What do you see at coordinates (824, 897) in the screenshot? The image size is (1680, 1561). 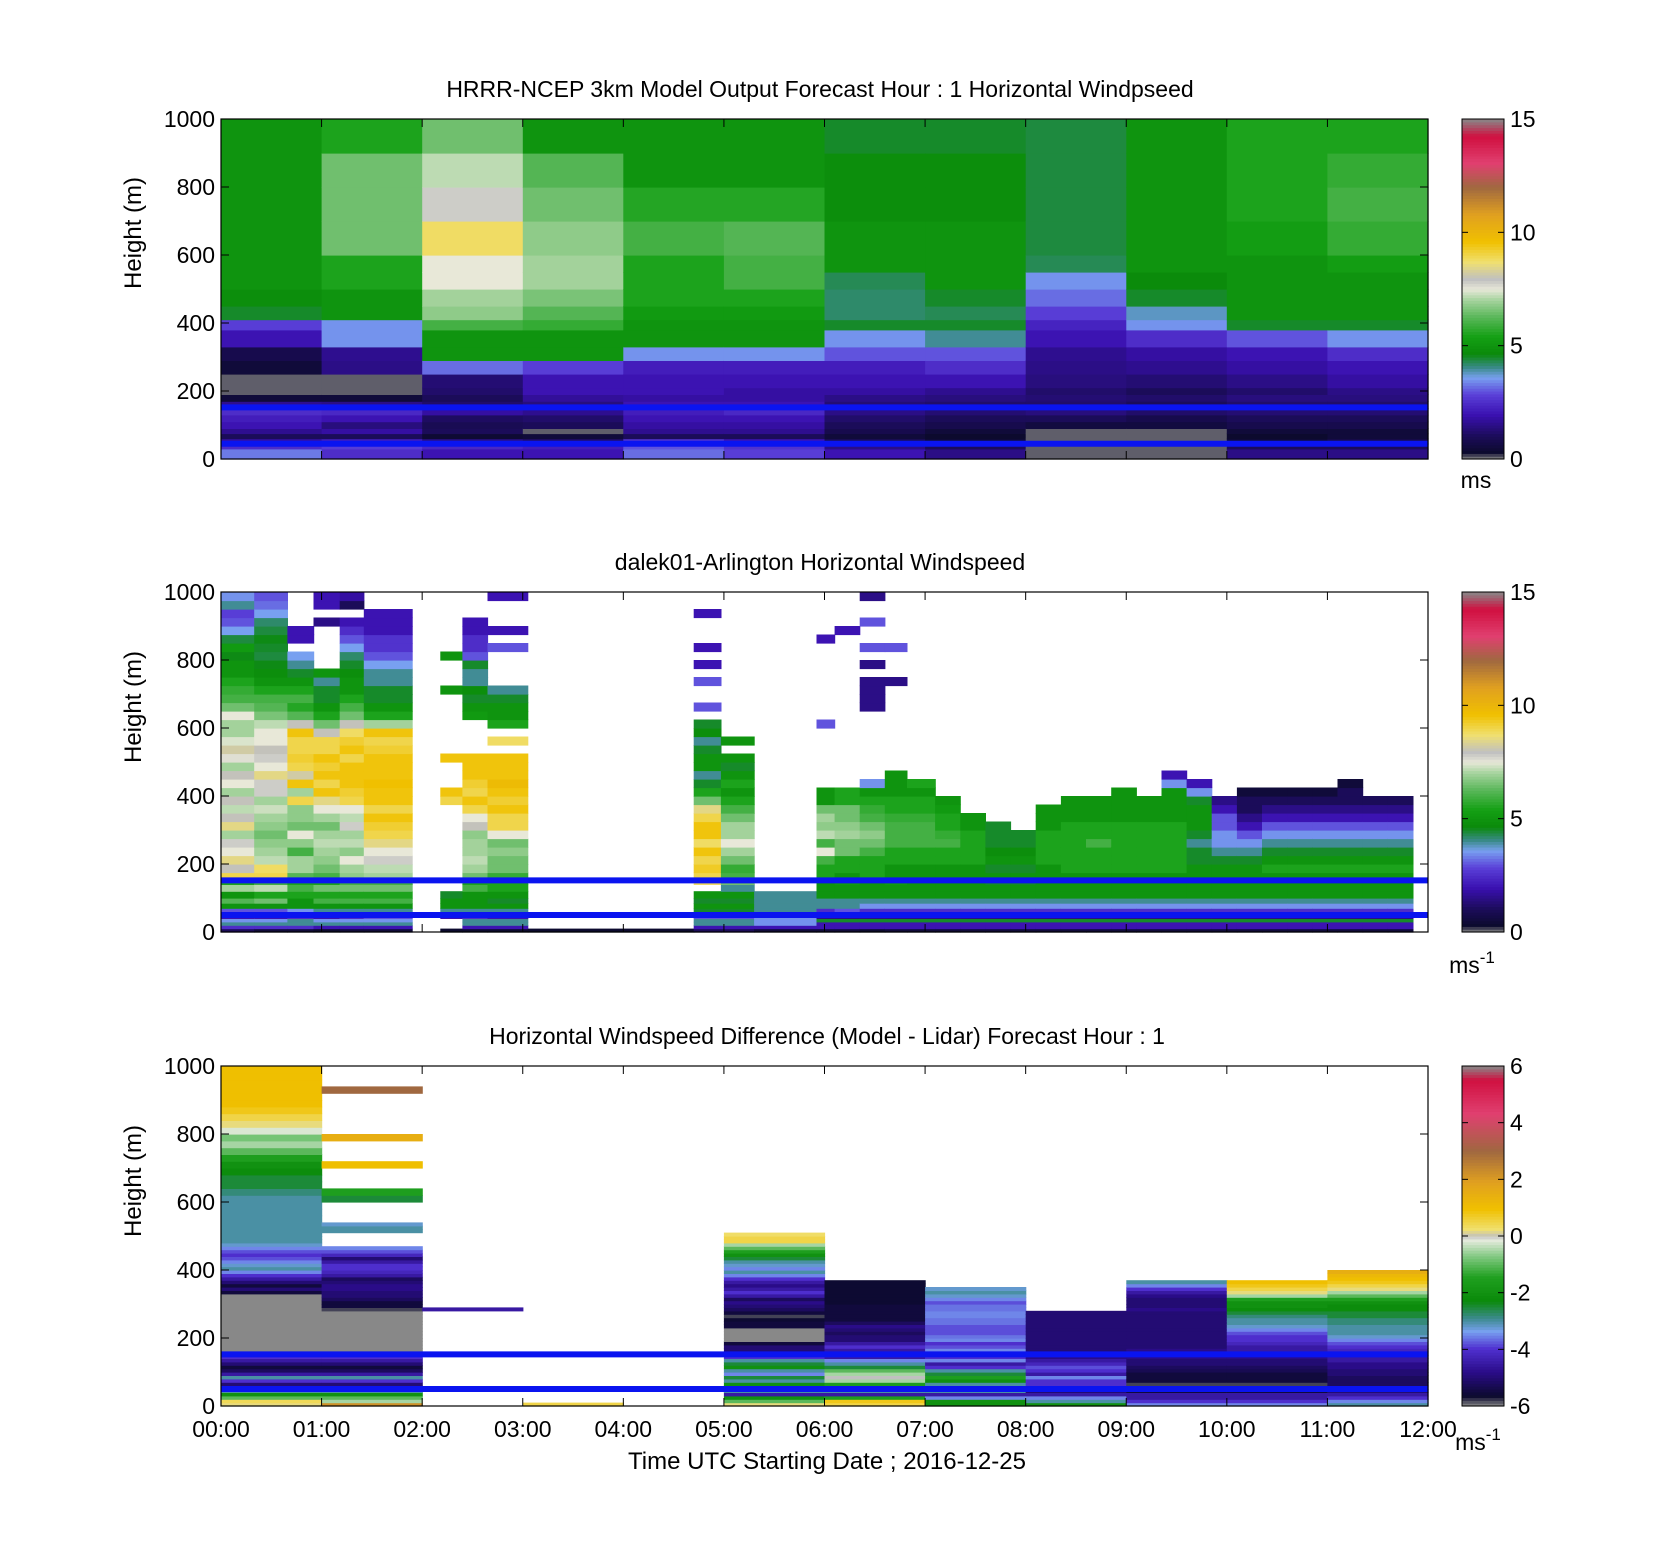 I see `reference-lines` at bounding box center [824, 897].